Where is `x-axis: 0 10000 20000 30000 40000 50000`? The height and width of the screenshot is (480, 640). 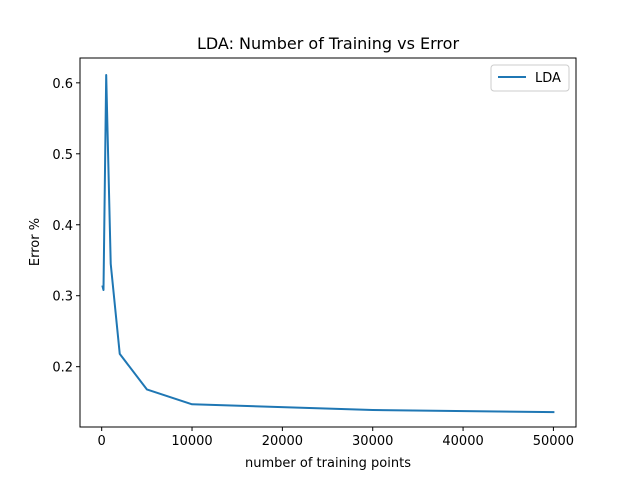
x-axis: 0 10000 20000 30000 40000 50000 is located at coordinates (336, 438).